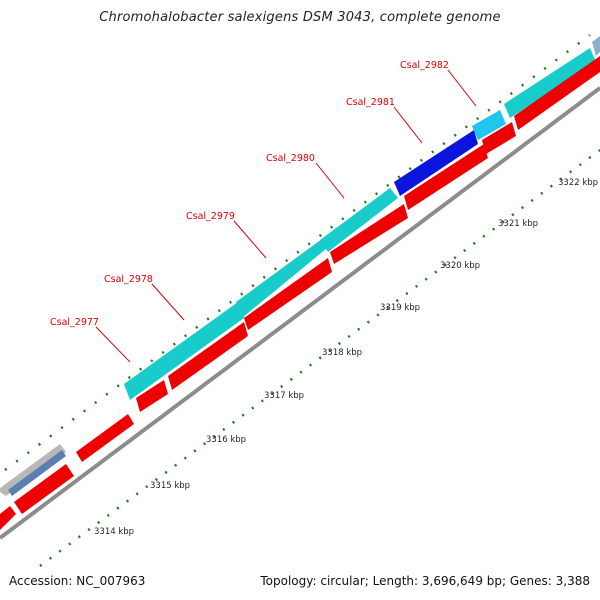 This screenshot has width=600, height=600. What do you see at coordinates (170, 486) in the screenshot?
I see `kbp-label: 3315 kbp` at bounding box center [170, 486].